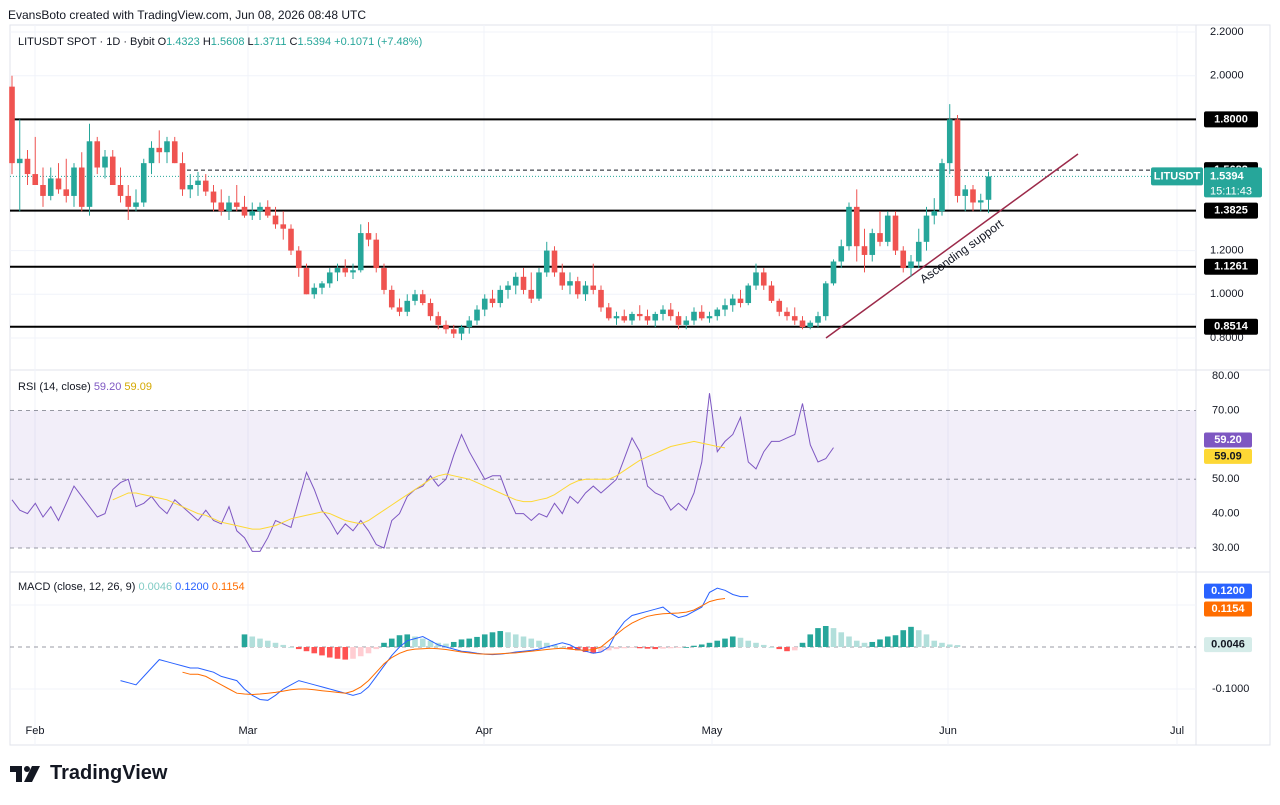 The image size is (1280, 805). What do you see at coordinates (193, 587) in the screenshot?
I see `legend-value: 0.1200` at bounding box center [193, 587].